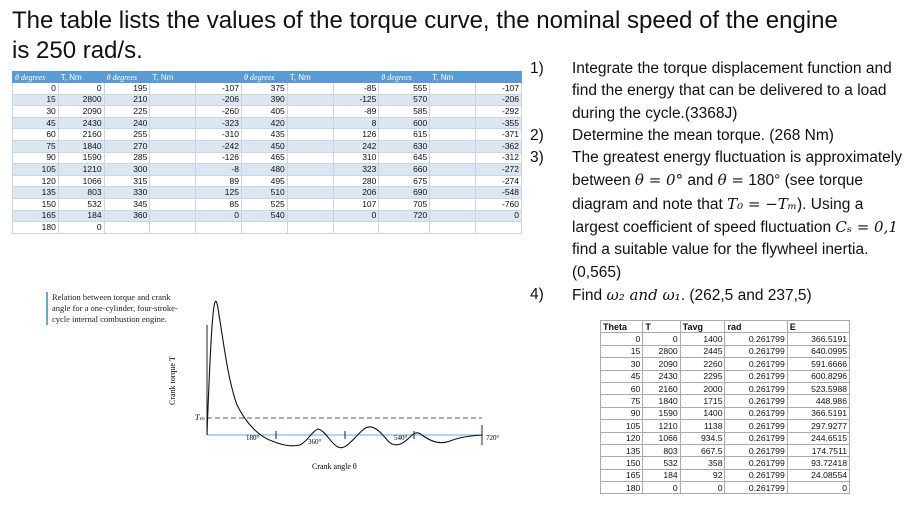 The image size is (905, 530). What do you see at coordinates (81, 204) in the screenshot?
I see `table-cell: 532` at bounding box center [81, 204].